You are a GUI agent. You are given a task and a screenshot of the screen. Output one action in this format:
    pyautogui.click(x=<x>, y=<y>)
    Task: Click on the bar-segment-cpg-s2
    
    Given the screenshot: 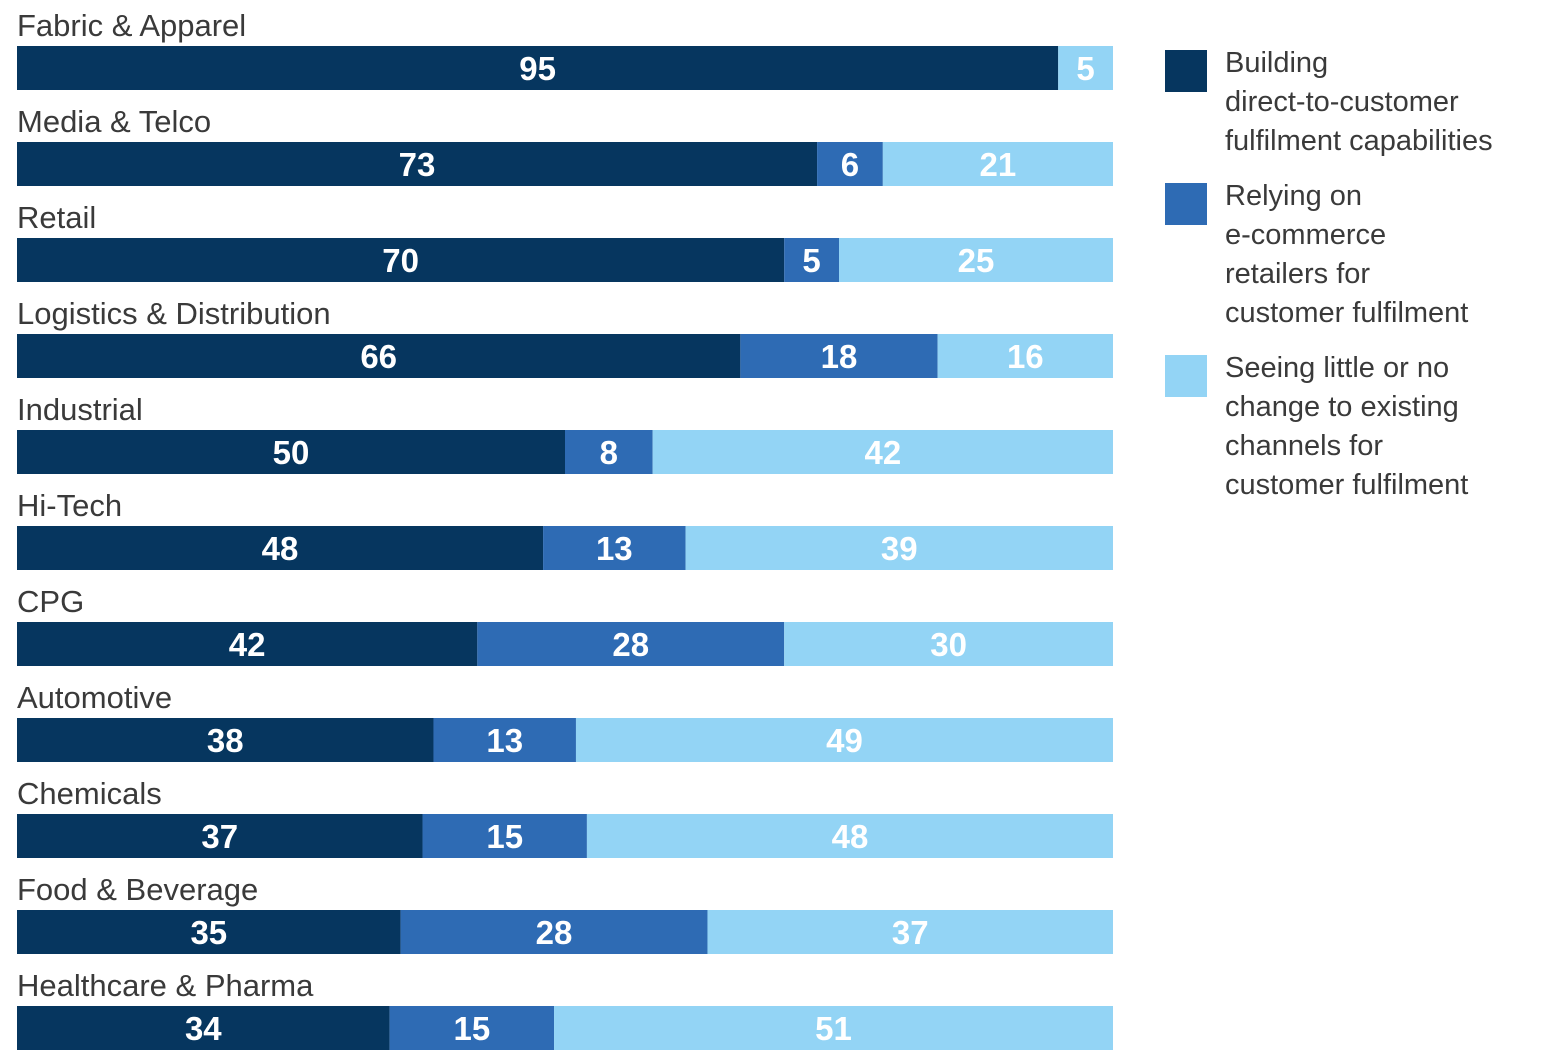 What is the action you would take?
    pyautogui.click(x=948, y=644)
    